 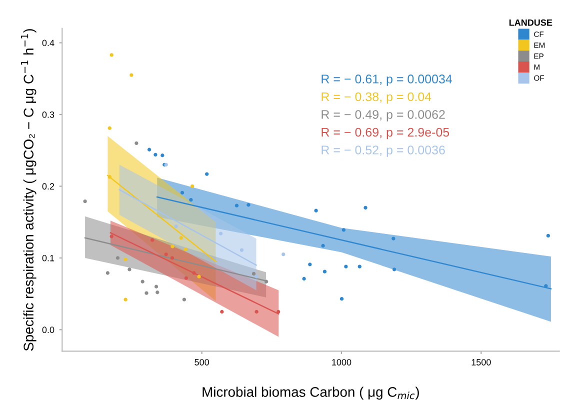 What do you see at coordinates (48, 330) in the screenshot?
I see `y-tick-label: 0.0` at bounding box center [48, 330].